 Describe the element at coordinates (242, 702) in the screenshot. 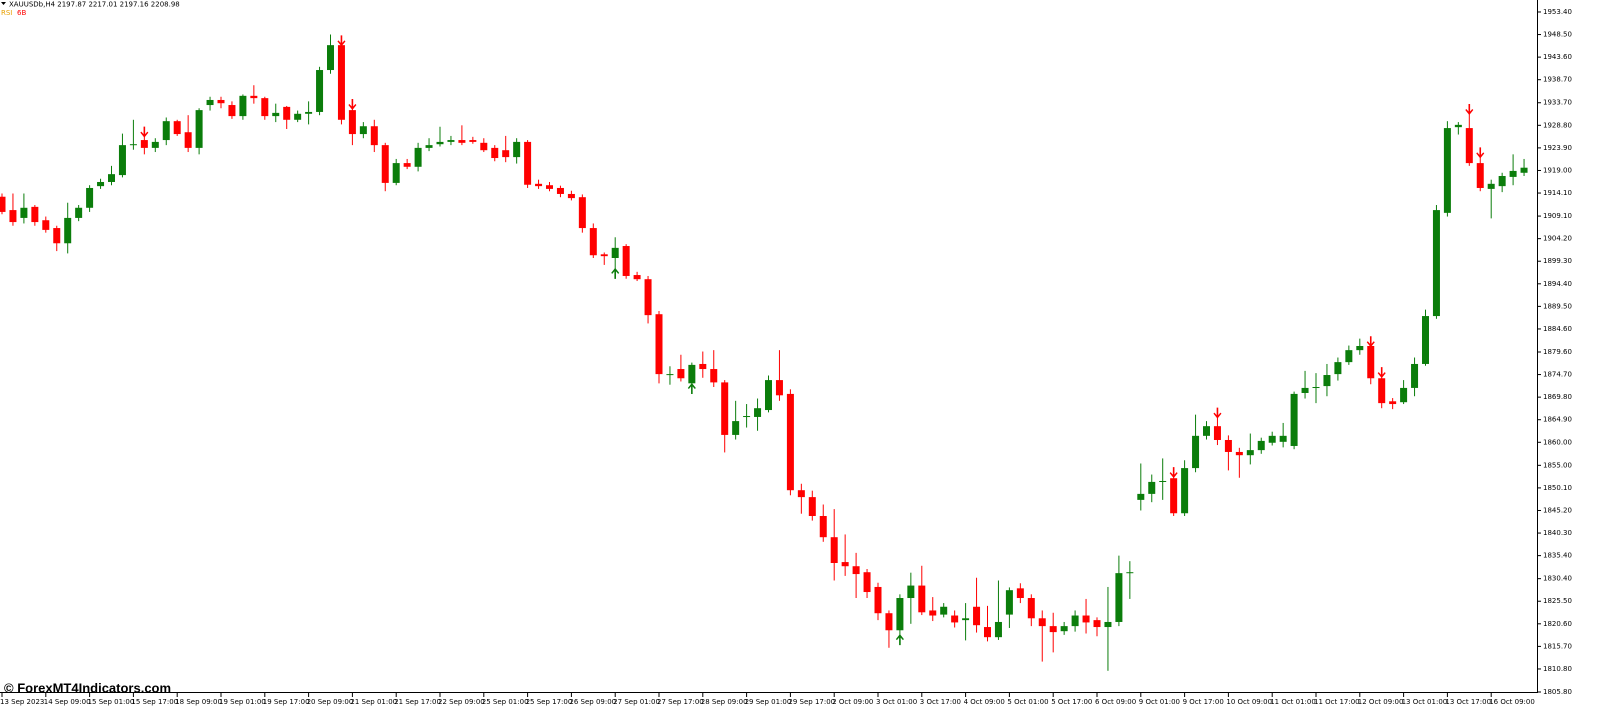

I see `x-tick-label: 19 Sep 01:00` at that location.